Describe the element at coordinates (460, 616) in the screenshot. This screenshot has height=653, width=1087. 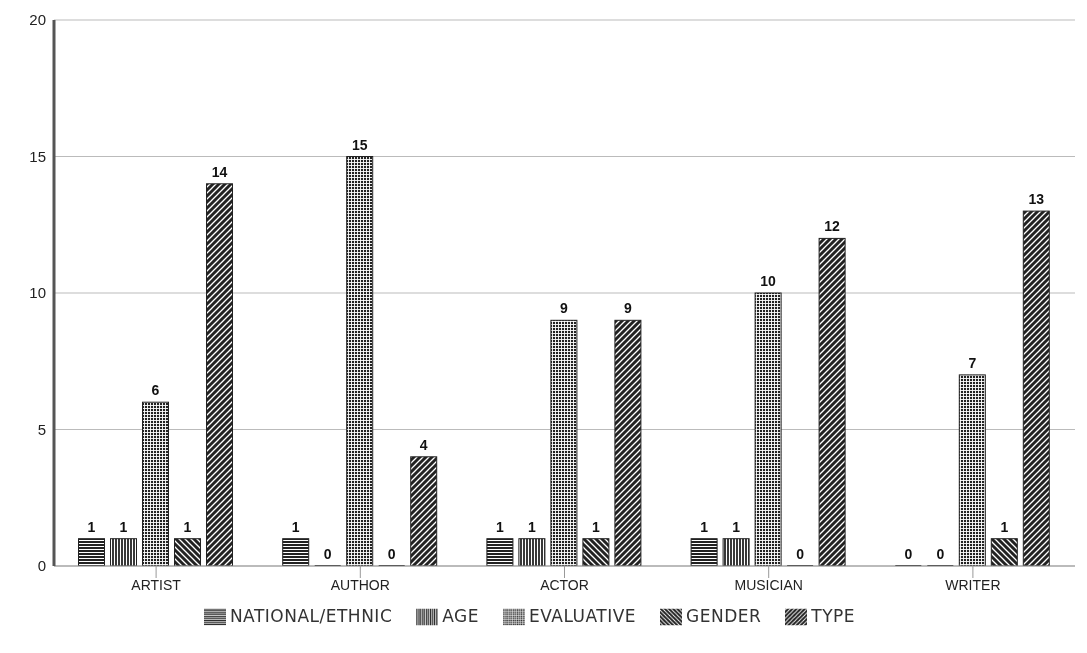
I see `legend-label: AGE` at that location.